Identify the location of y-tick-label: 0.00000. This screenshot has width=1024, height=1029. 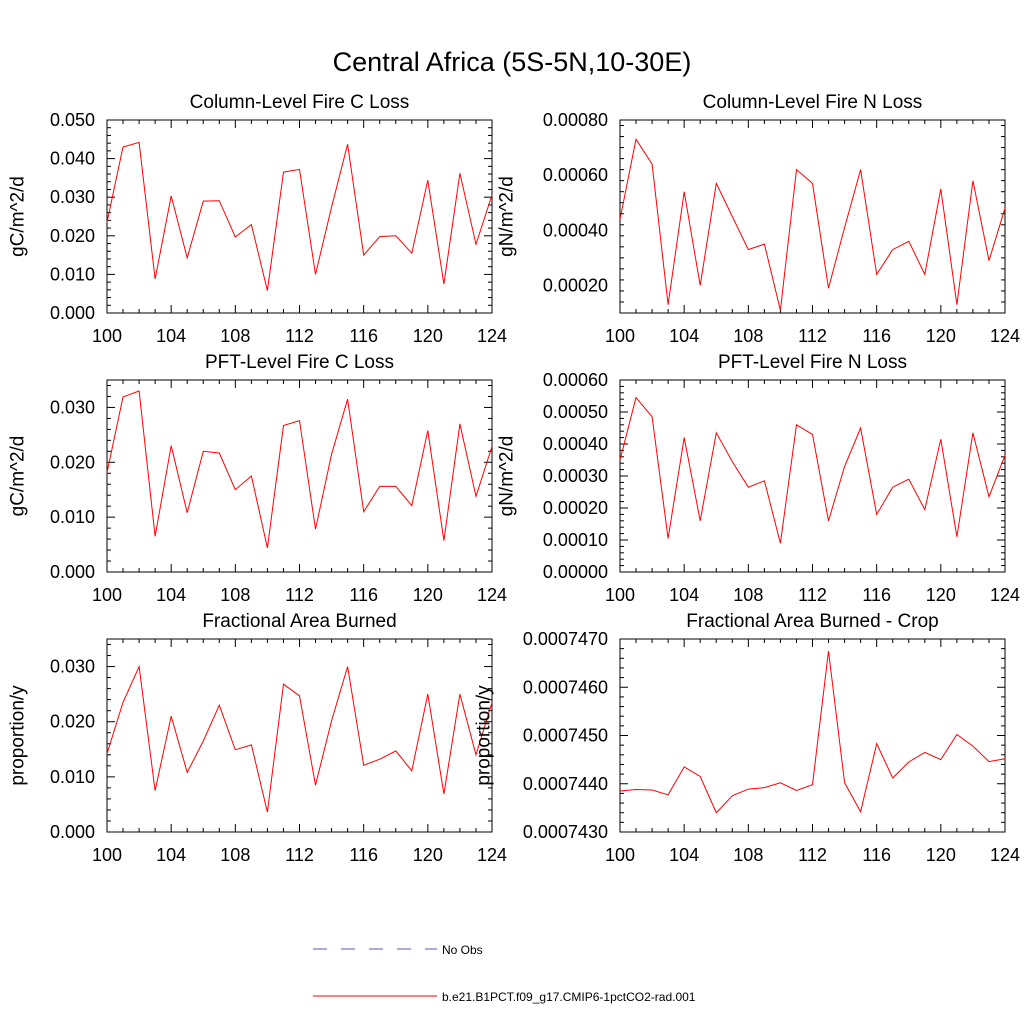
(575, 572).